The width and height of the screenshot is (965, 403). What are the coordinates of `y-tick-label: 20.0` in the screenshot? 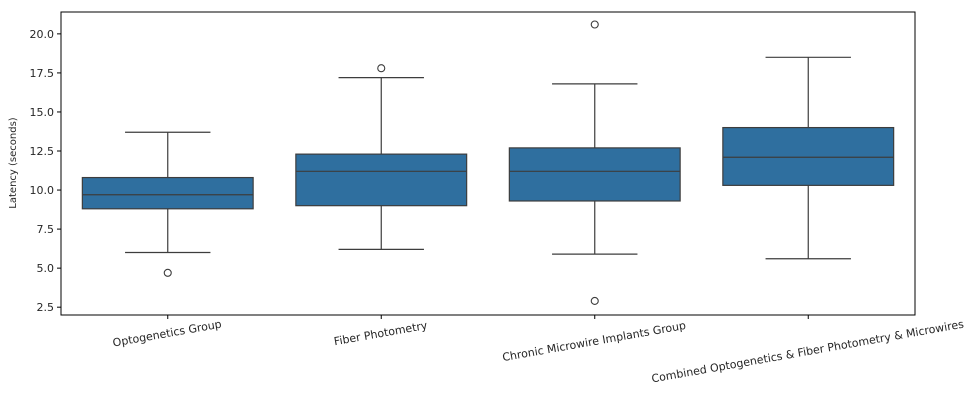 It's located at (42, 34).